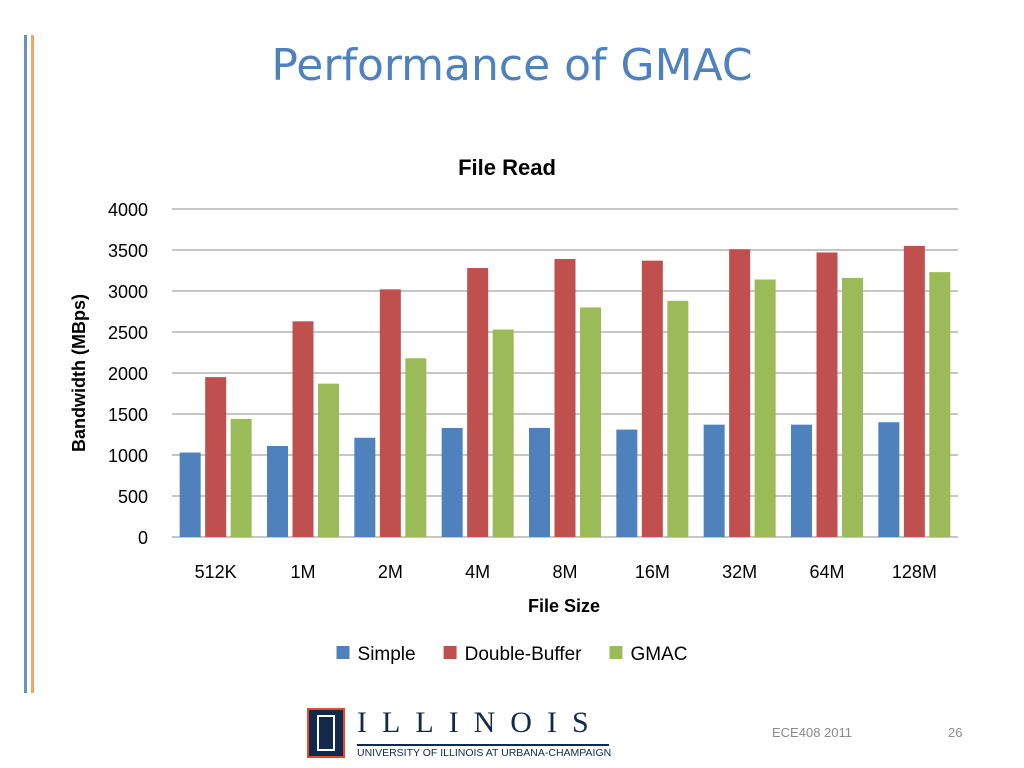 This screenshot has width=1024, height=768. I want to click on bar-gmac-4m, so click(503, 433).